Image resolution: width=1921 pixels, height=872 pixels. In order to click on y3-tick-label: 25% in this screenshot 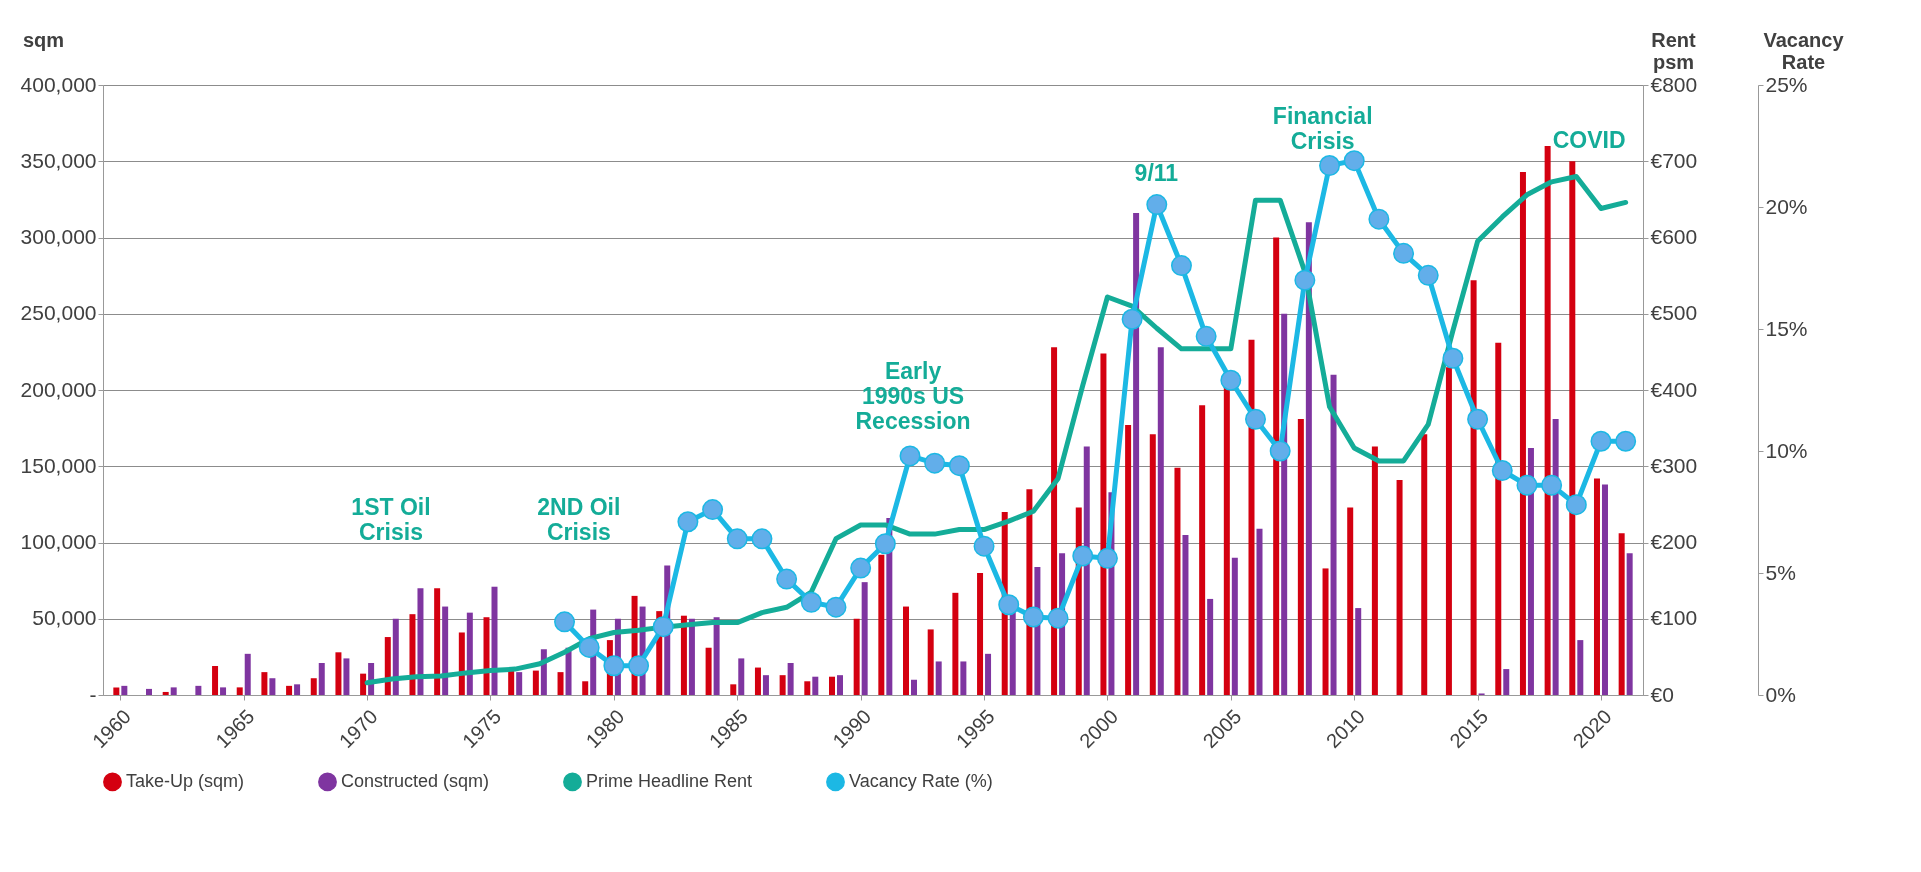, I will do `click(1786, 84)`.